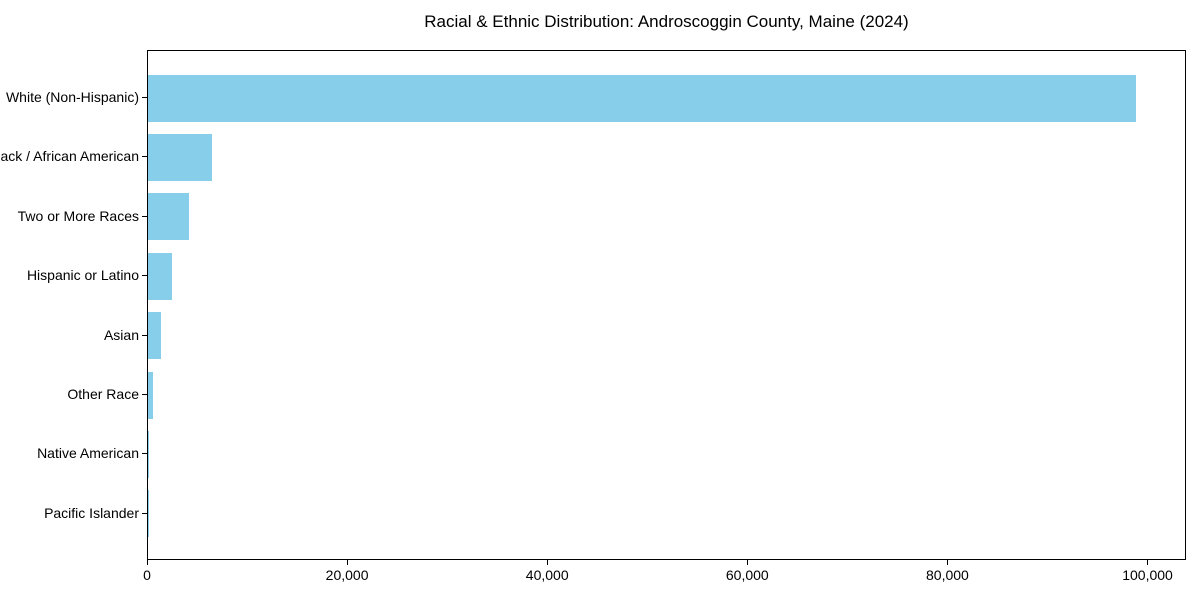 The image size is (1200, 600). What do you see at coordinates (154, 336) in the screenshot?
I see `bar-asian` at bounding box center [154, 336].